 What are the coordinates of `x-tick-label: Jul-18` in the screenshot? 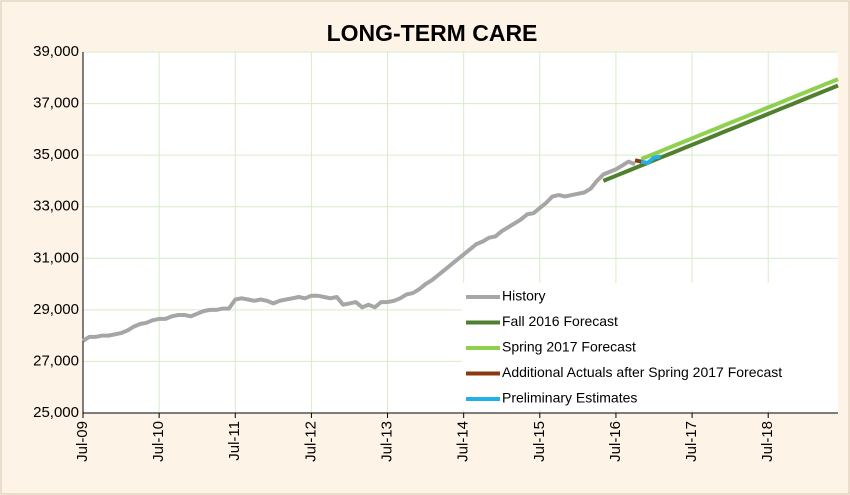 It's located at (767, 441).